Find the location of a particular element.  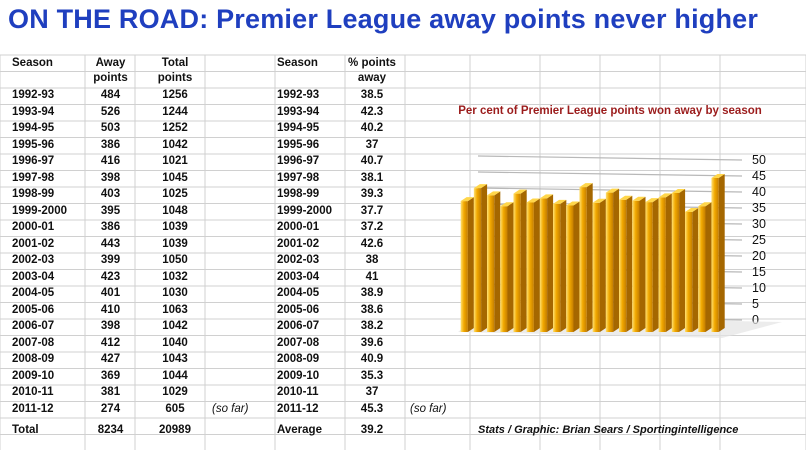

table-cell-total-points: 1042 is located at coordinates (175, 326).